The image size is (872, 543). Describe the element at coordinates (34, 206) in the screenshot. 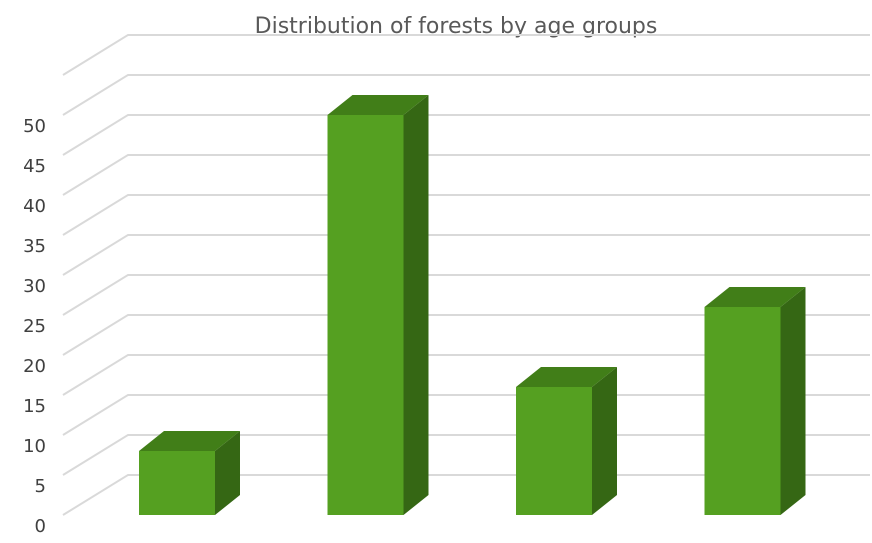

I see `y-tick-label: 40` at that location.